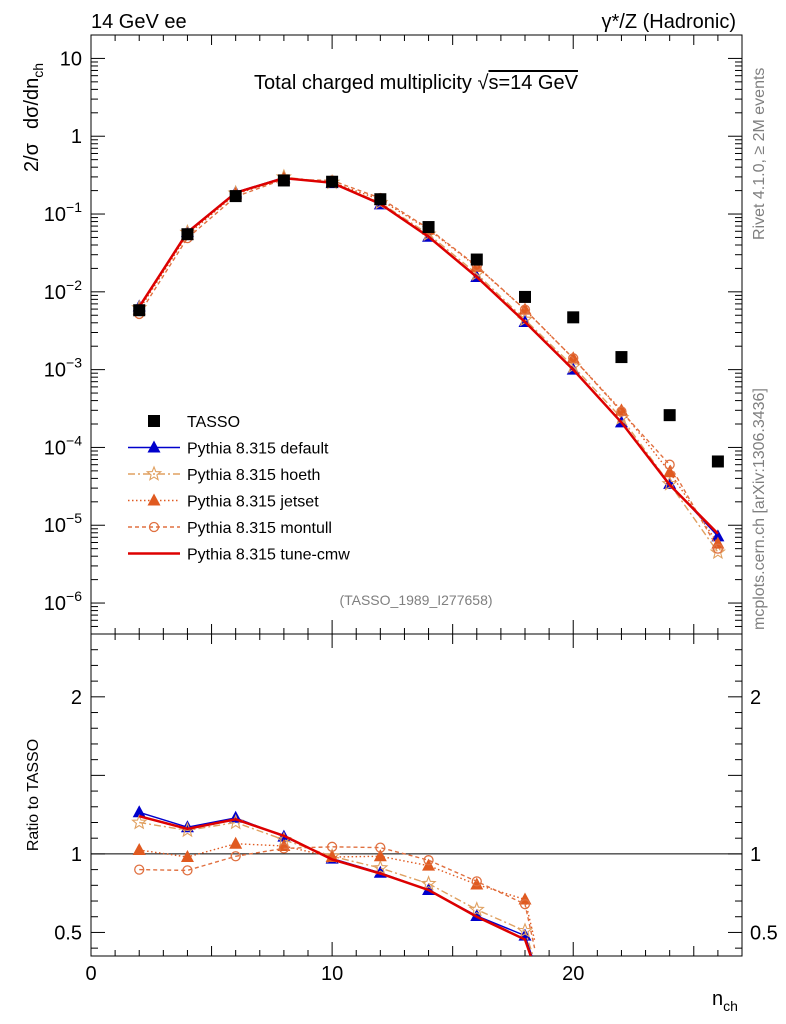  I want to click on analysis-id: (TASSO_1989_I277658), so click(415, 600).